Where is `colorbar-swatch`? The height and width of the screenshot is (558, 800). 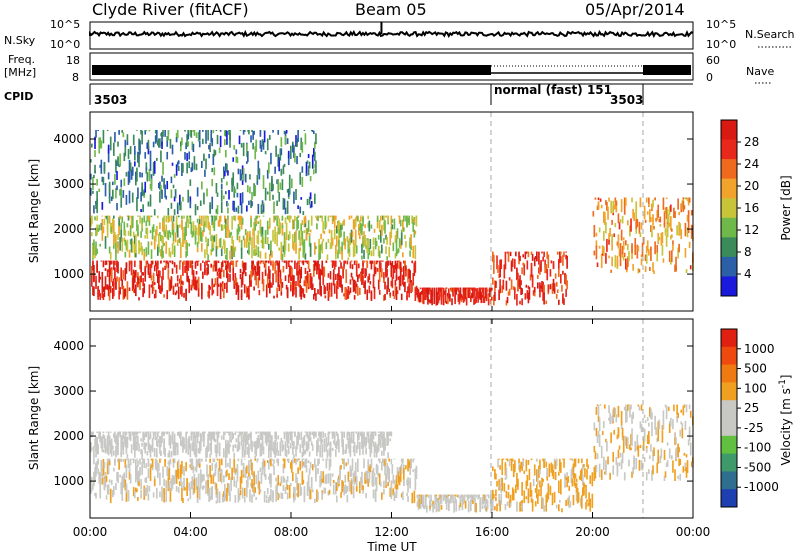
colorbar-swatch is located at coordinates (729, 427).